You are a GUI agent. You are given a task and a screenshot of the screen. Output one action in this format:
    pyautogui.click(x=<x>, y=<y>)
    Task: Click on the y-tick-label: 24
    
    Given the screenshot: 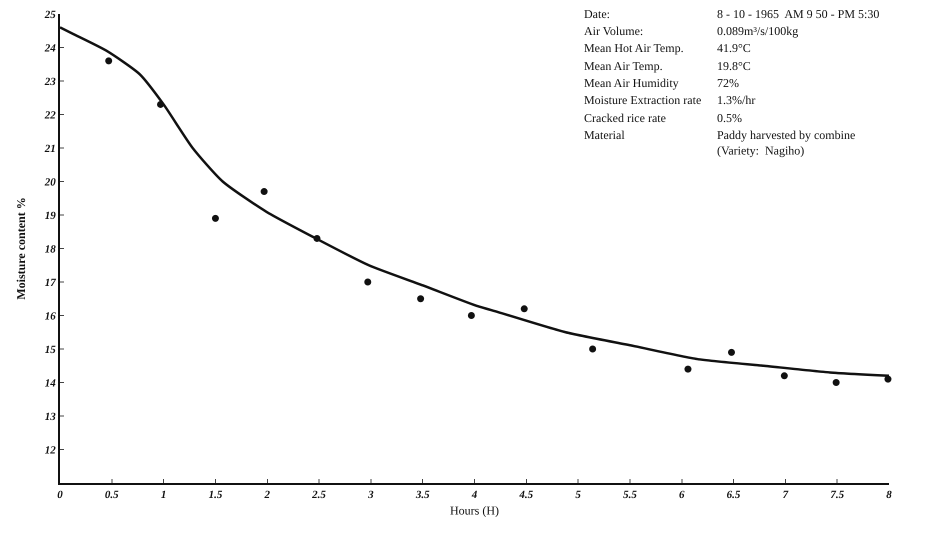 What is the action you would take?
    pyautogui.click(x=50, y=48)
    